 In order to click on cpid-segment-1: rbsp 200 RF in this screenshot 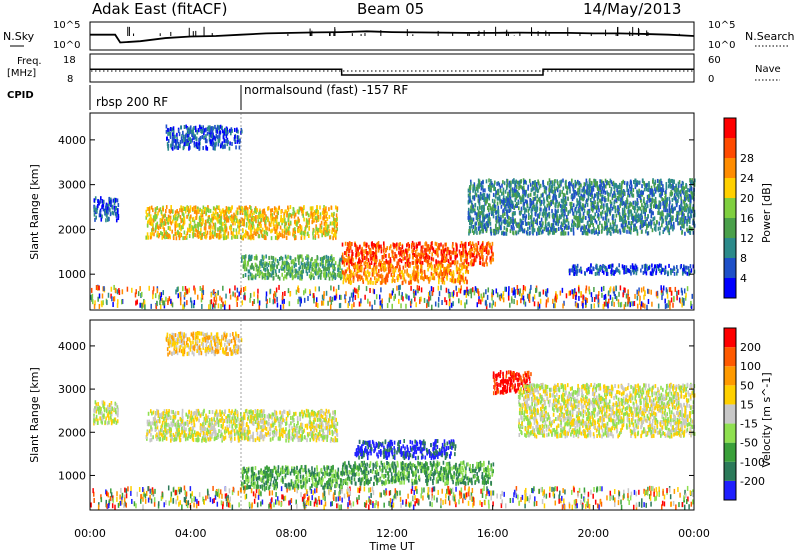, I will do `click(132, 102)`.